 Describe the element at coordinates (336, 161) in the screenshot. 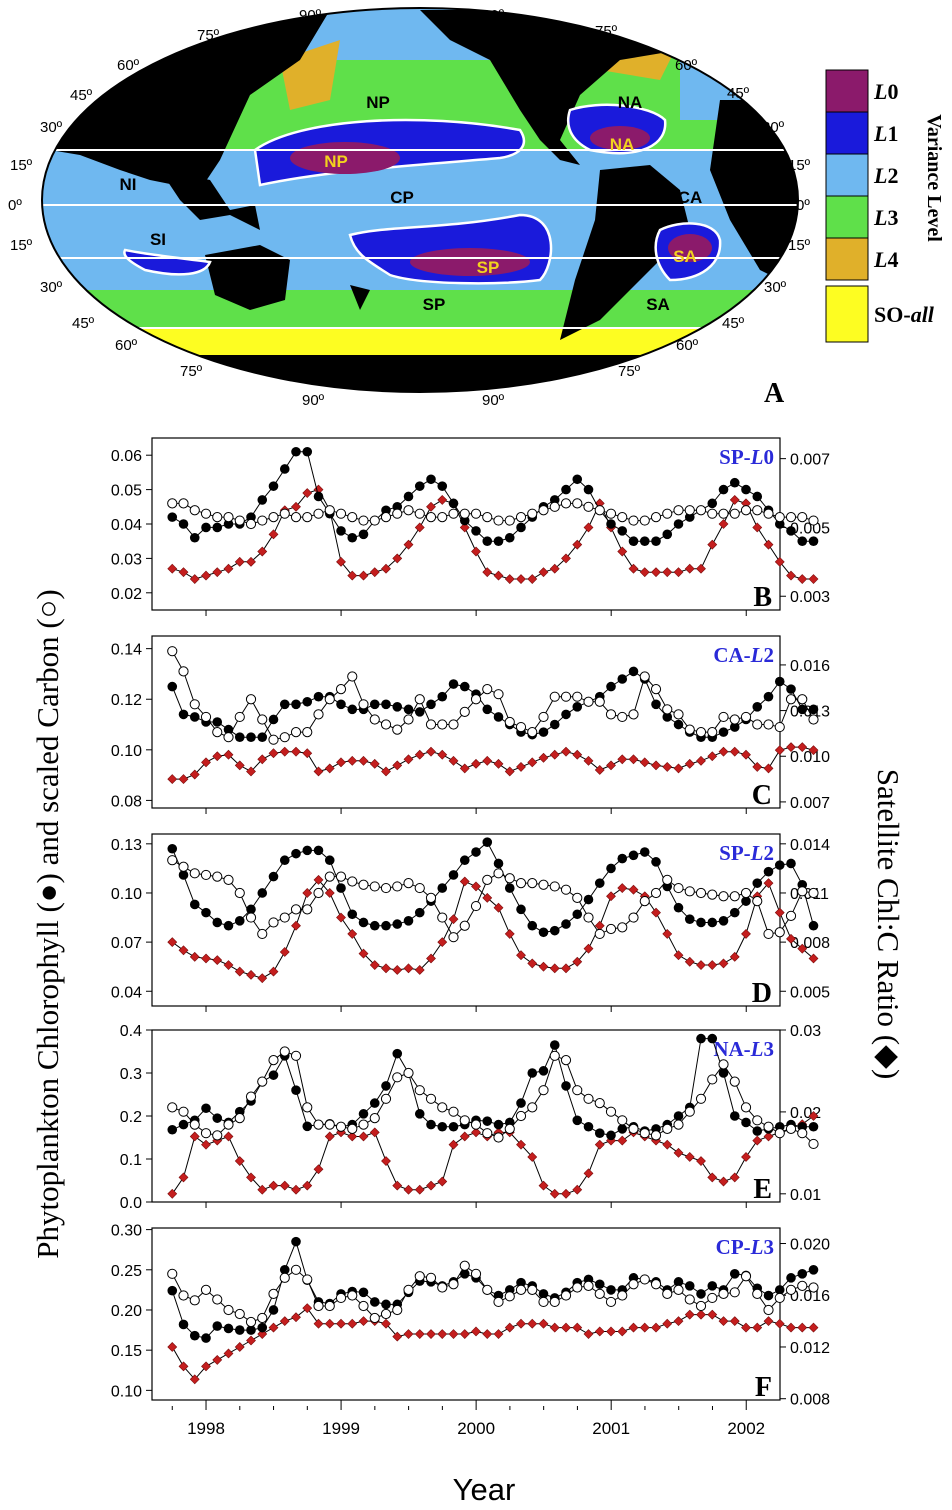

I see `core-label-np: NP` at that location.